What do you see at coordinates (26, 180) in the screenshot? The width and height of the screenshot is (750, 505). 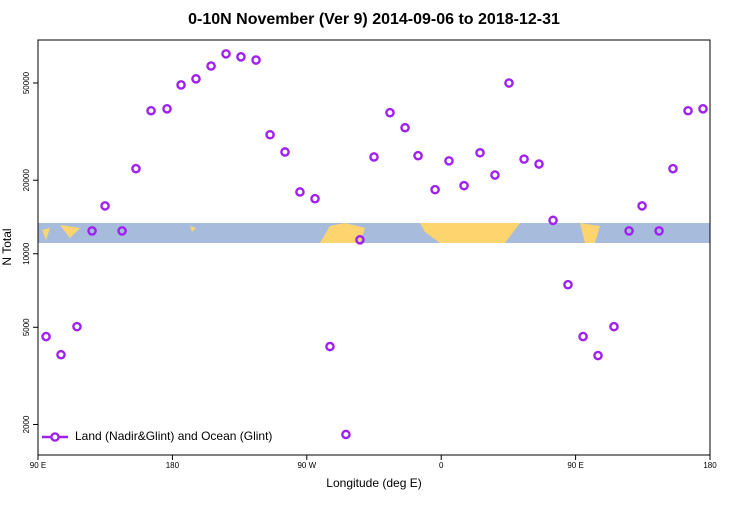 I see `y-tick-label: 20000` at bounding box center [26, 180].